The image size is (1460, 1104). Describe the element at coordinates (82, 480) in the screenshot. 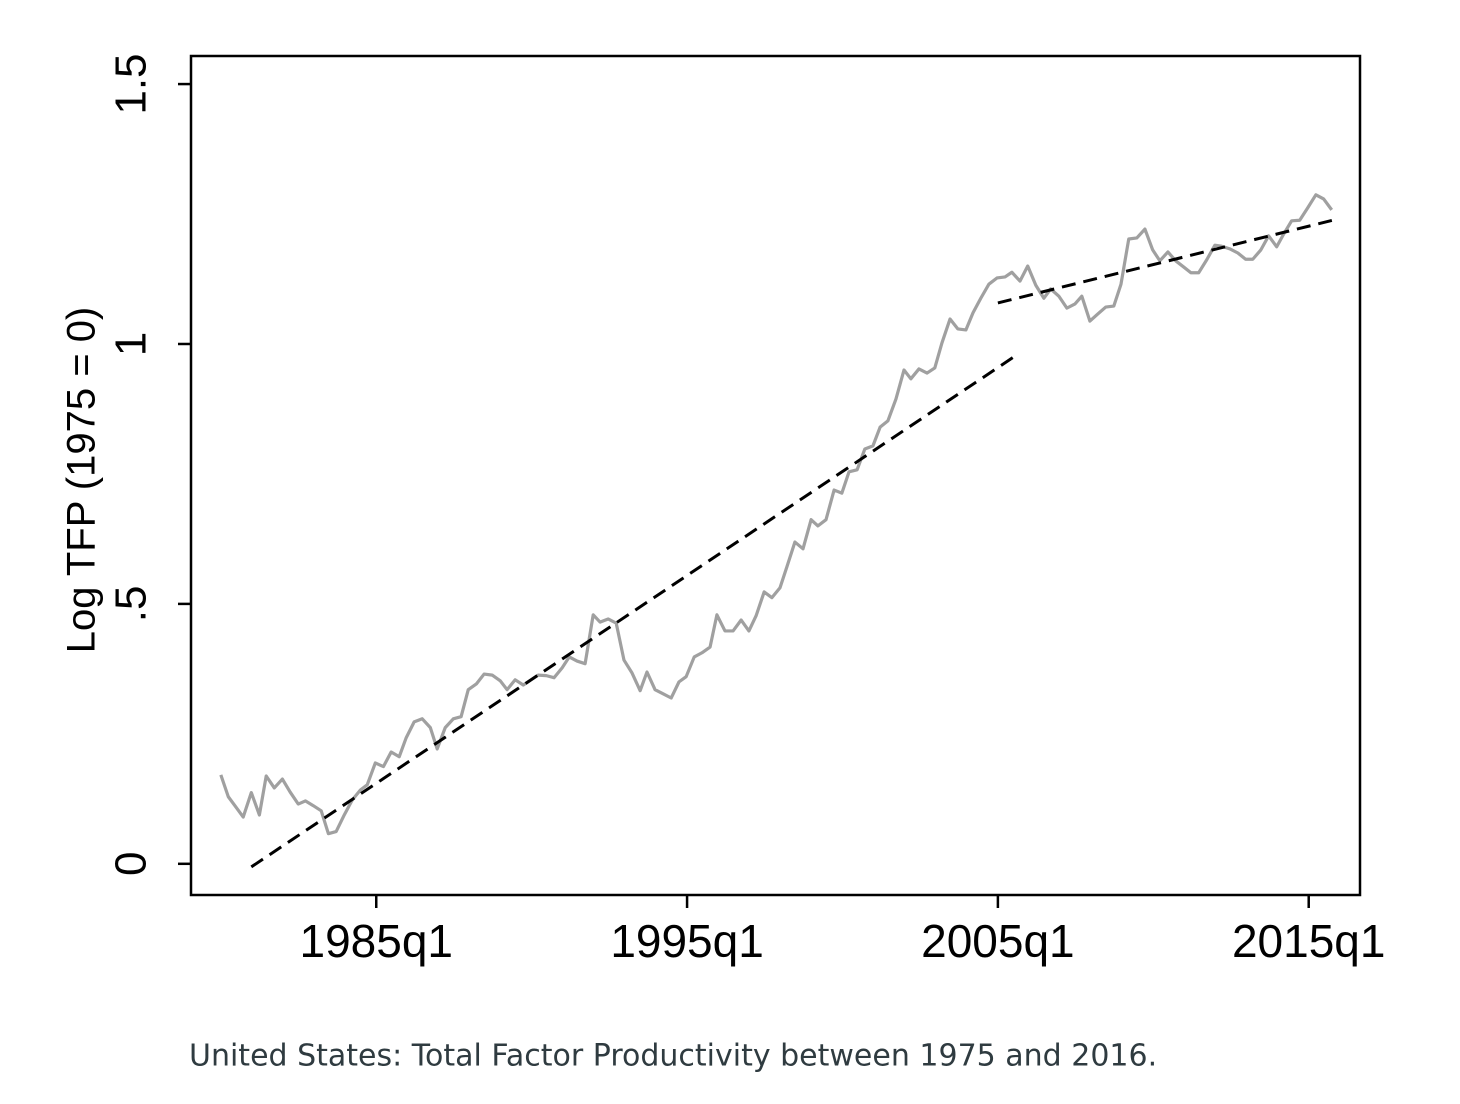

I see `y-axis-label: Log TFP (1975 = 0)` at that location.